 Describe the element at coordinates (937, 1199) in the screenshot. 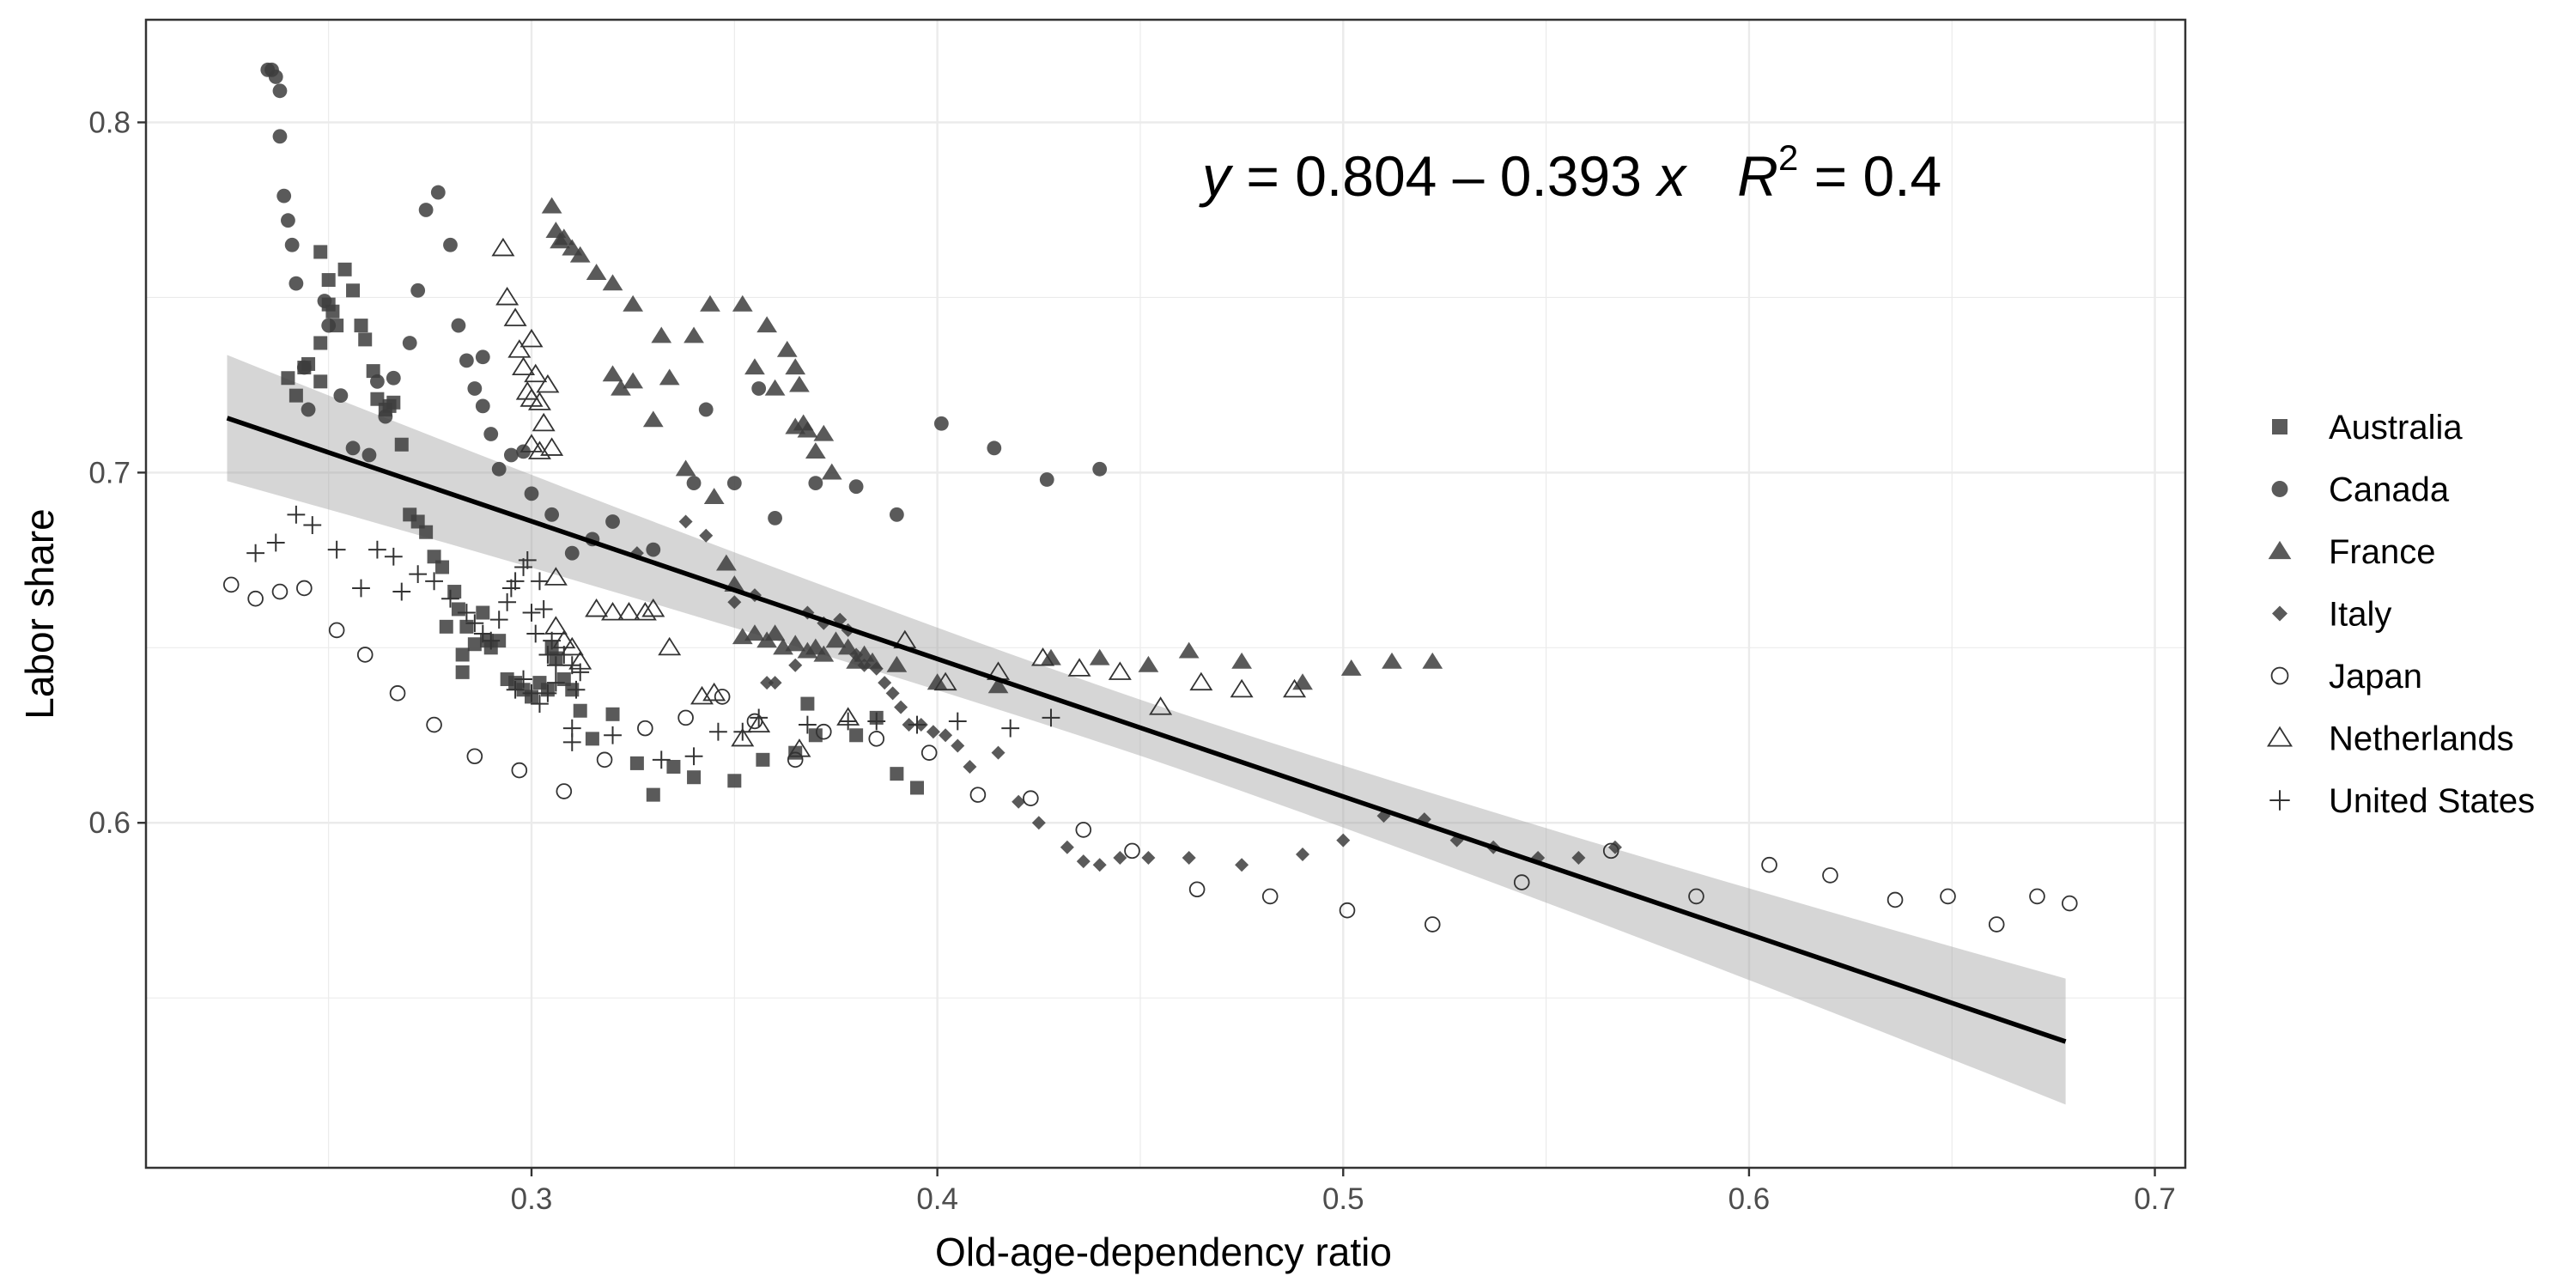

I see `x-tick-label: 0.4` at that location.